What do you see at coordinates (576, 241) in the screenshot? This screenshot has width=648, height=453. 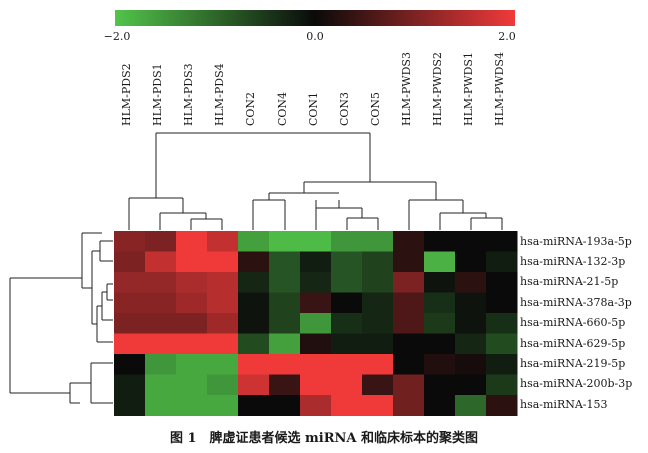 I see `row-label: hsa-miRNA-193a-5p` at bounding box center [576, 241].